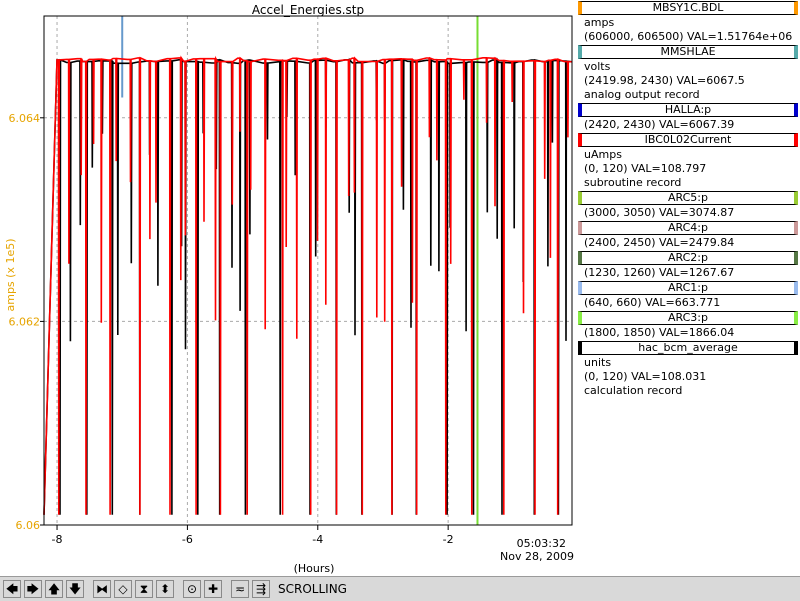 This screenshot has height=601, width=800. Describe the element at coordinates (659, 212) in the screenshot. I see `legend-detail-line: (3000, 3050) VAL=3074.87` at that location.